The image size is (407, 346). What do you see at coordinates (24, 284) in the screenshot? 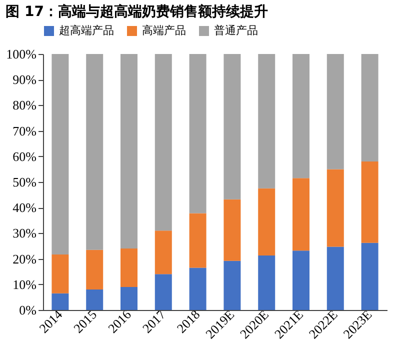
I see `y-tick-label: 10%` at bounding box center [24, 284].